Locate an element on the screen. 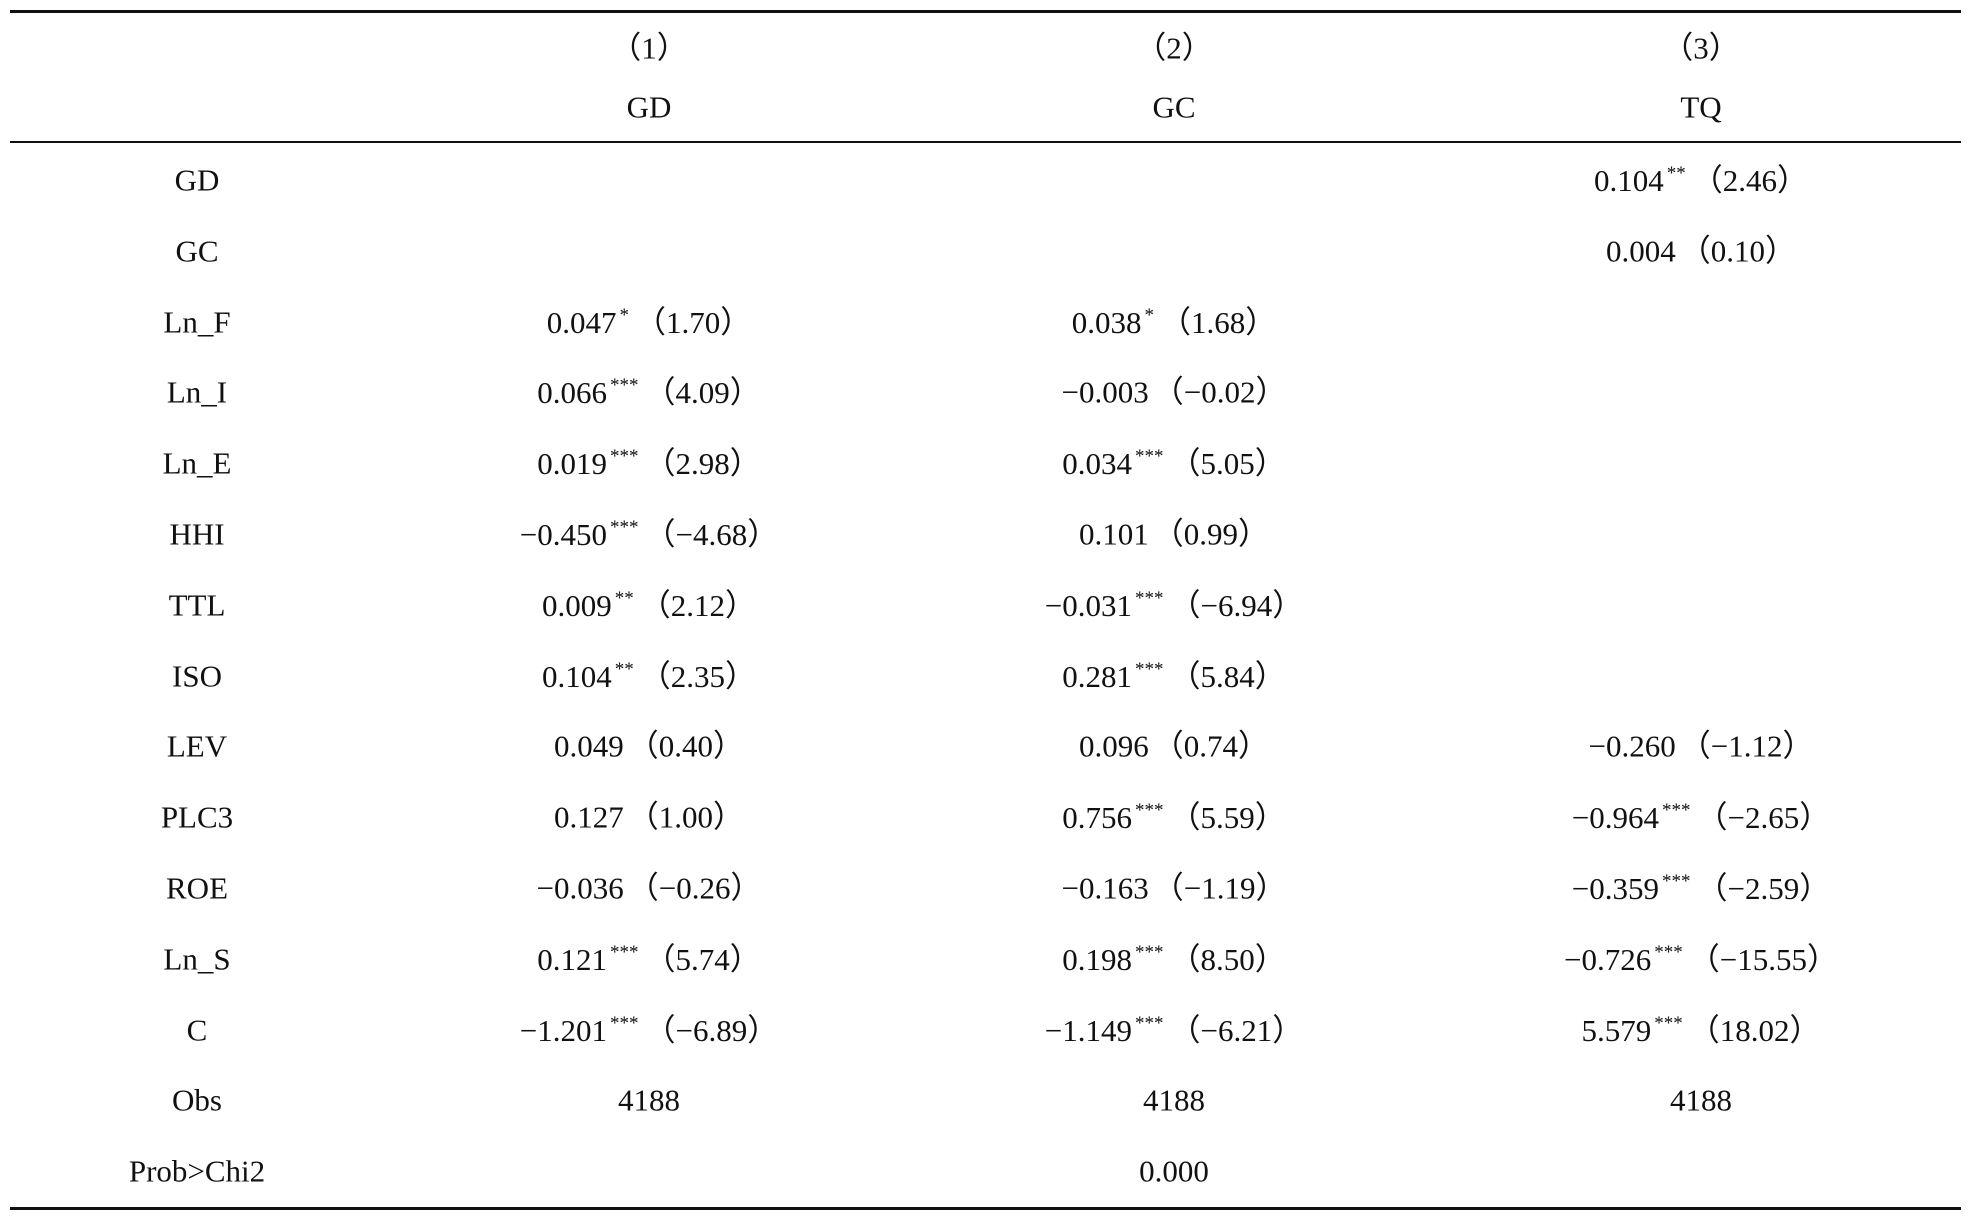 This screenshot has height=1217, width=1971. t-statistic: （−4.68） is located at coordinates (711, 534).